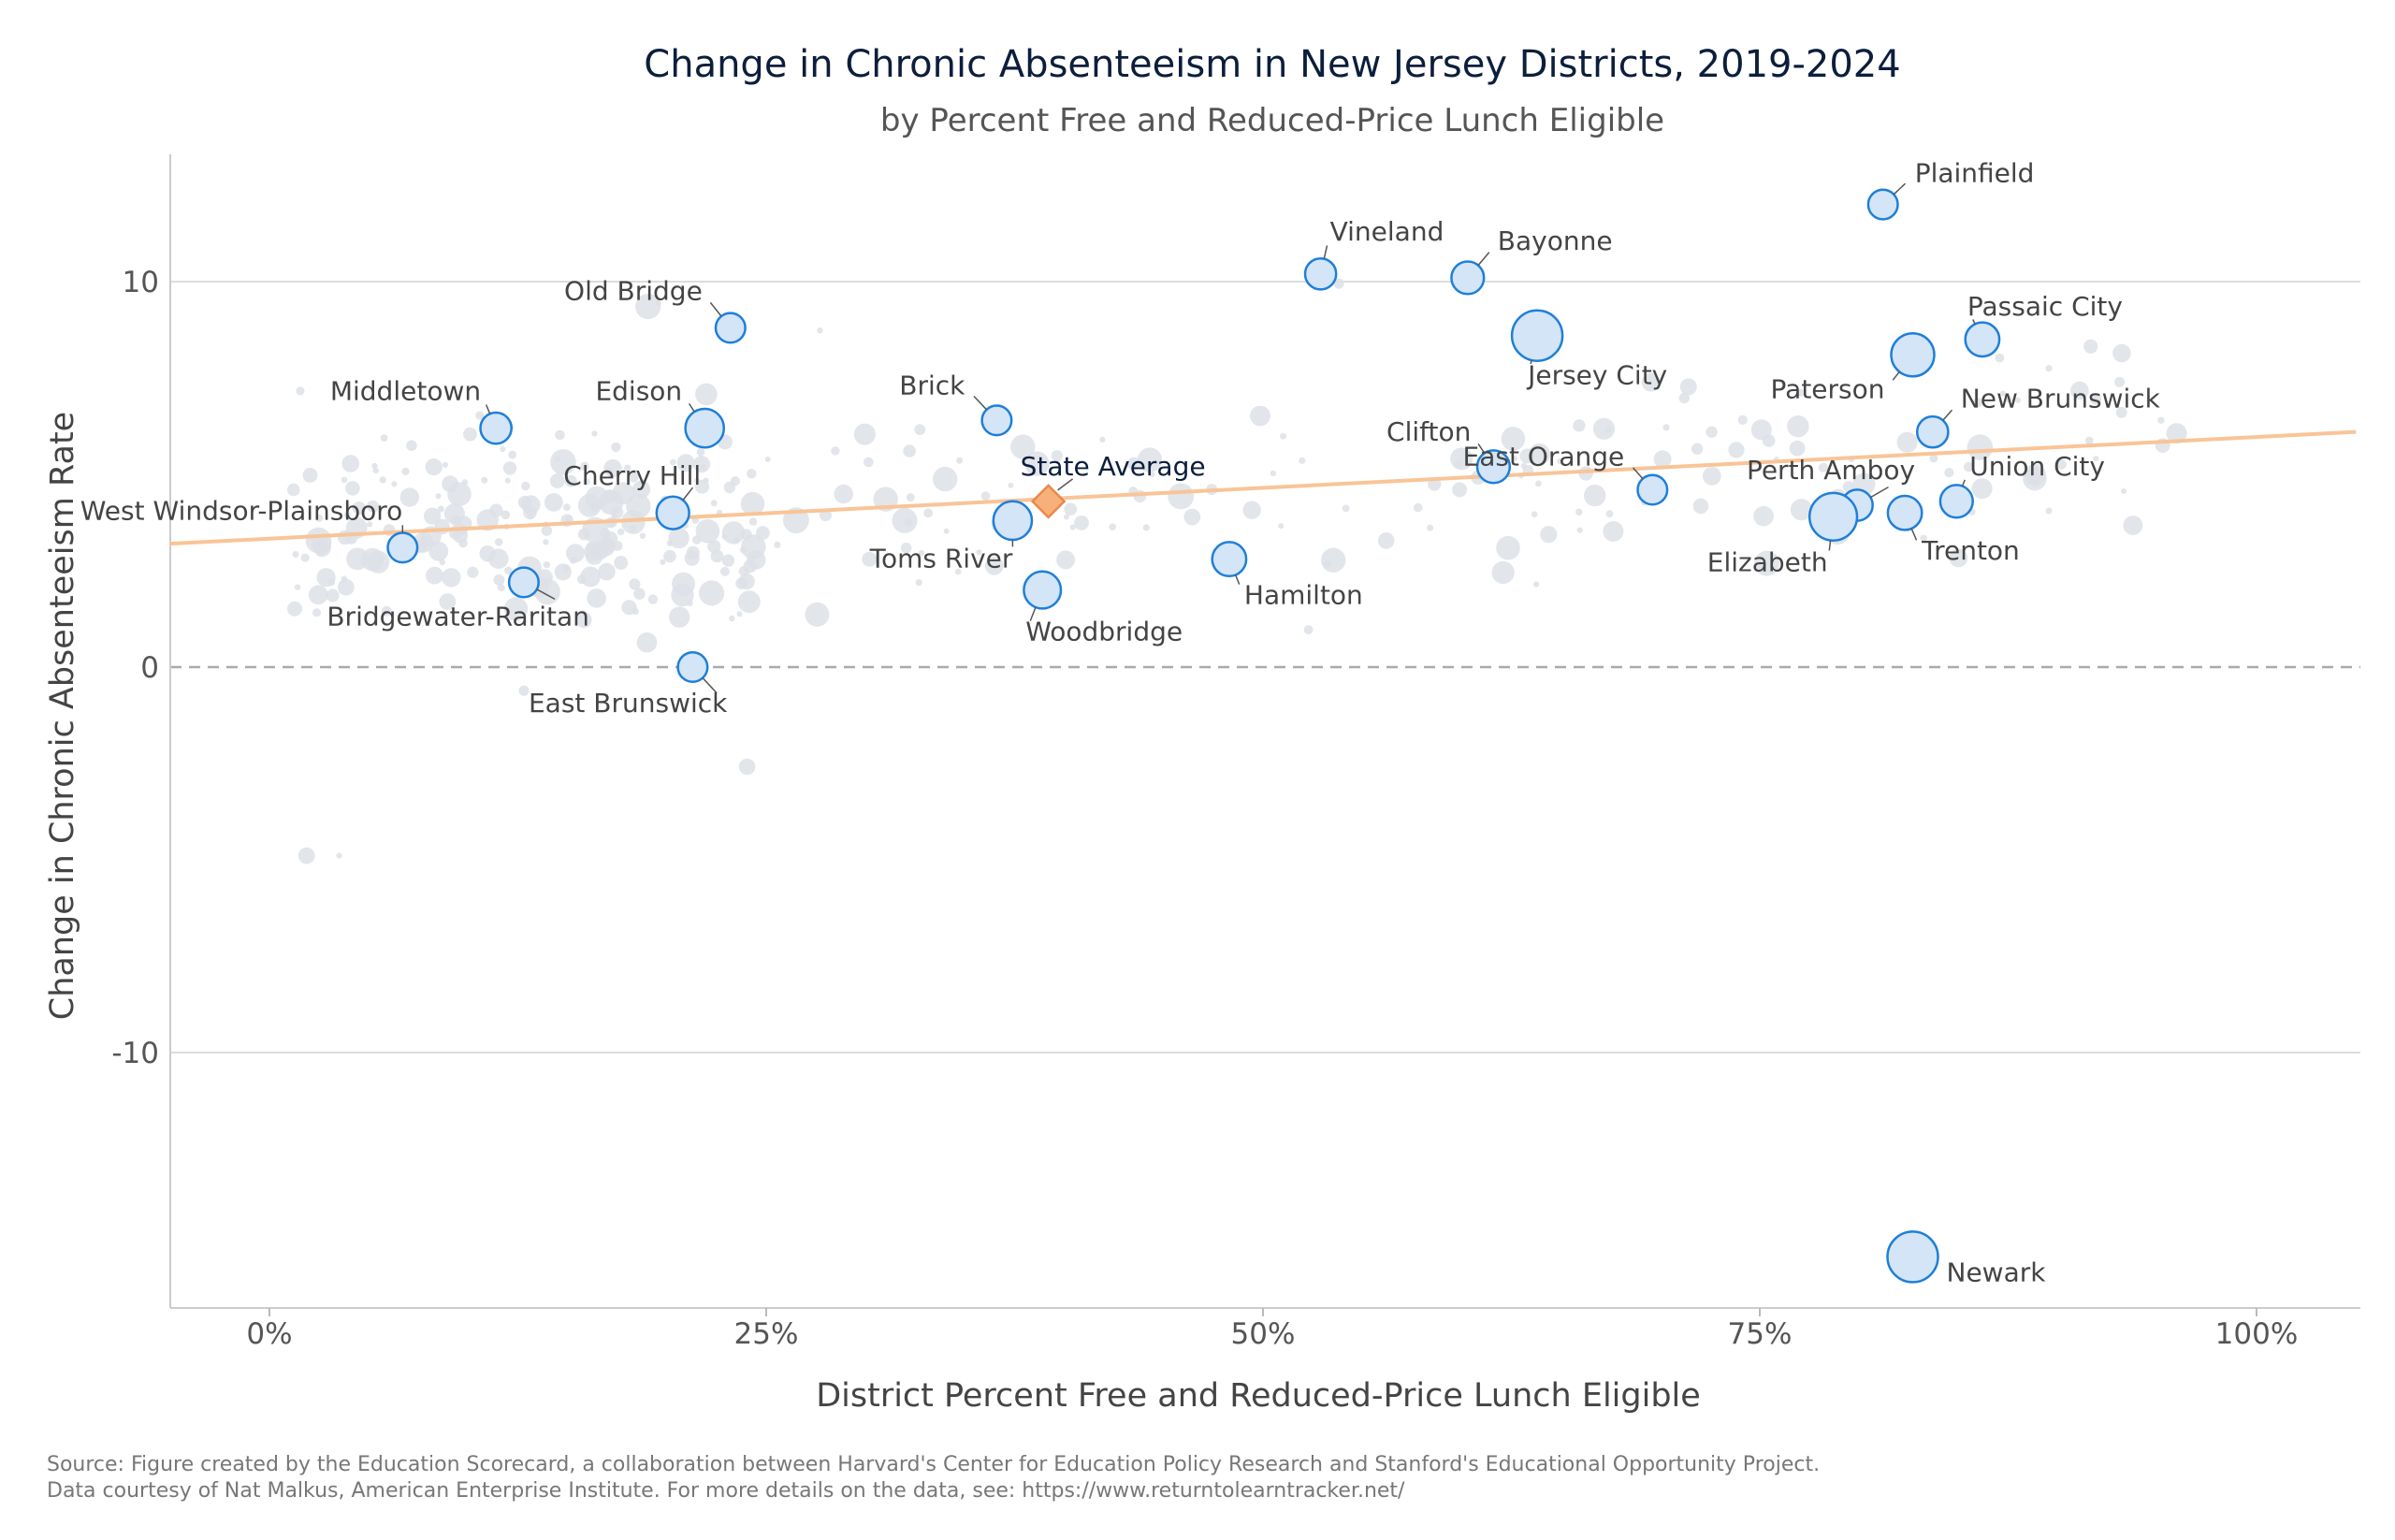 The height and width of the screenshot is (1540, 2395). What do you see at coordinates (141, 283) in the screenshot?
I see `y-tick-label: 10` at bounding box center [141, 283].